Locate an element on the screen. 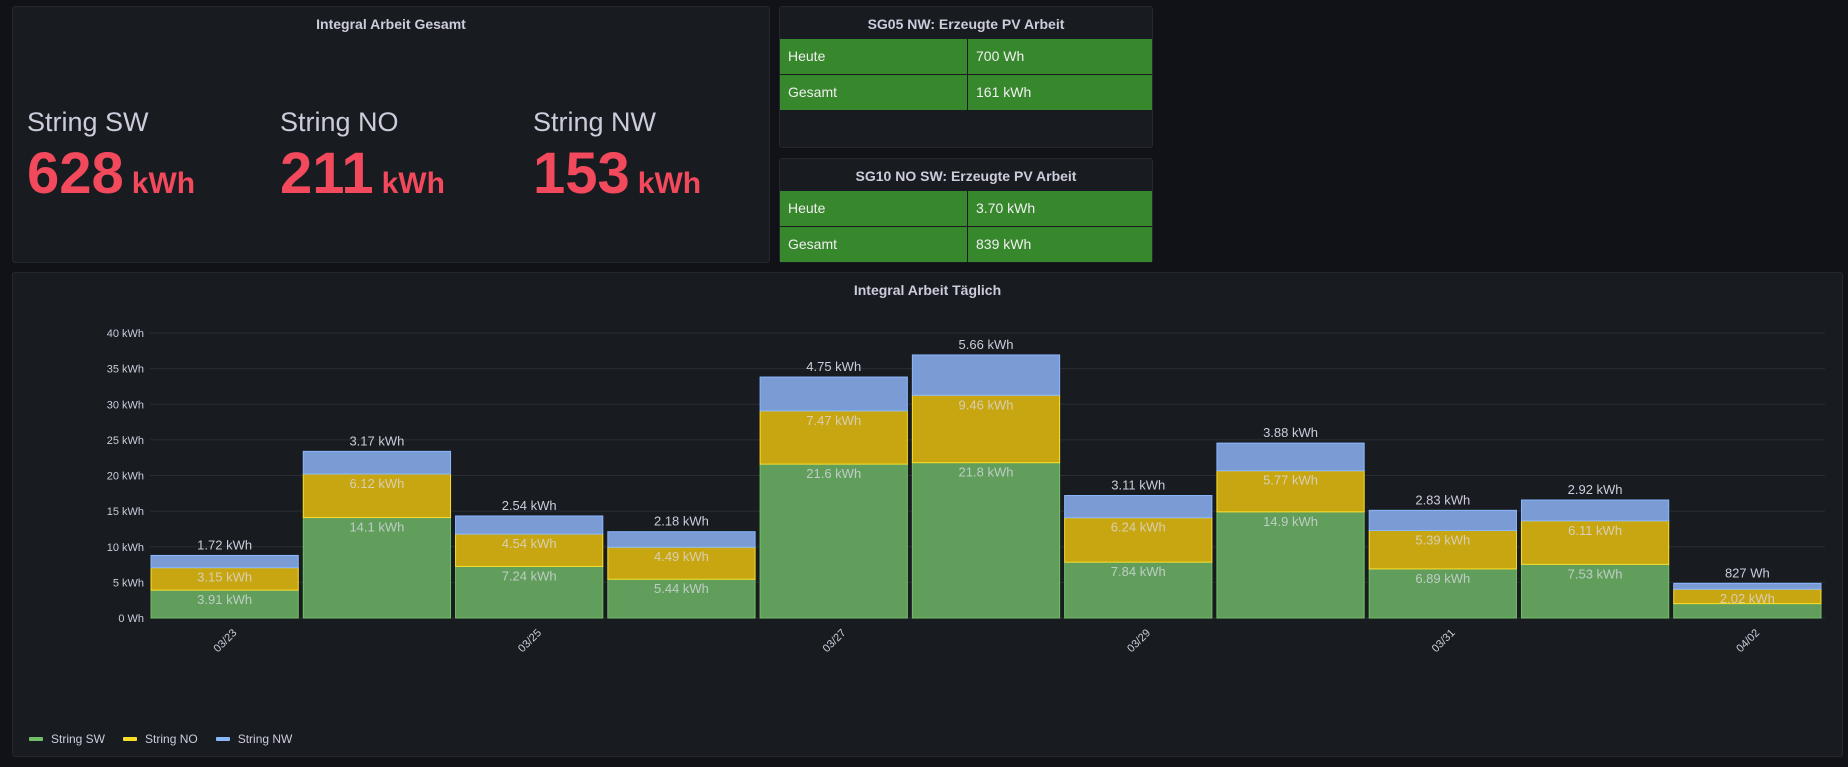 The image size is (1848, 767). data-label: 4.54 kWh is located at coordinates (529, 543).